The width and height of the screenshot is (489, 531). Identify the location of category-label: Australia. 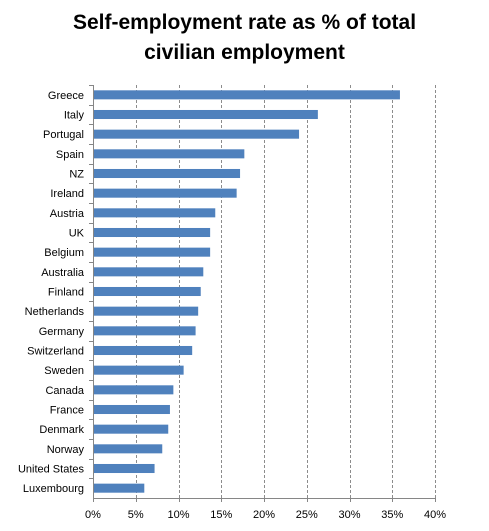
(63, 273).